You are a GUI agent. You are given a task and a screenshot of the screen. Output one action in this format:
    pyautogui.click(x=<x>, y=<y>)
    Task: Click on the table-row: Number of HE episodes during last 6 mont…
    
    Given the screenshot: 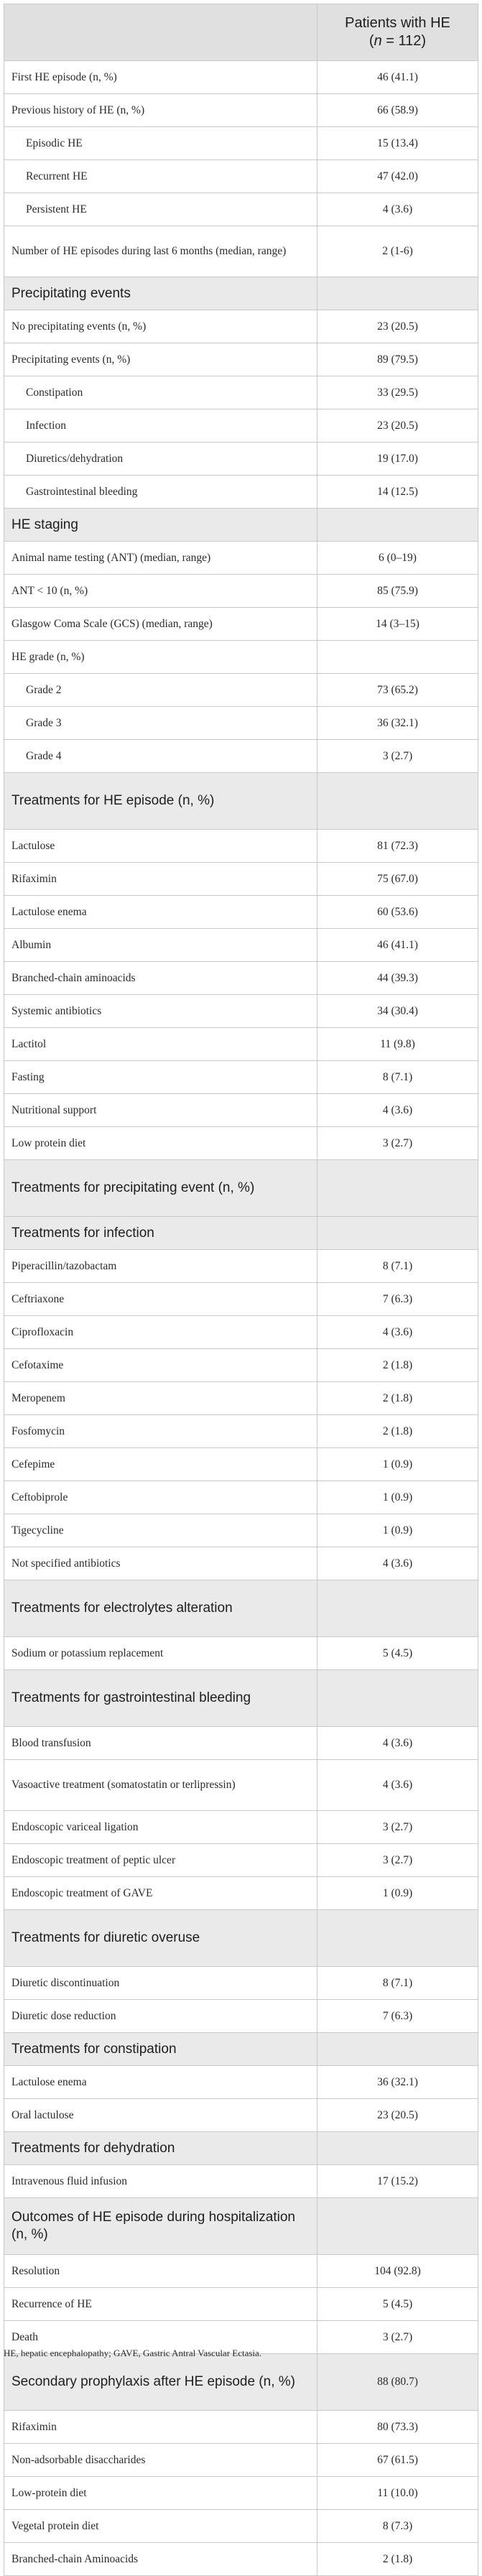 What is the action you would take?
    pyautogui.click(x=241, y=251)
    